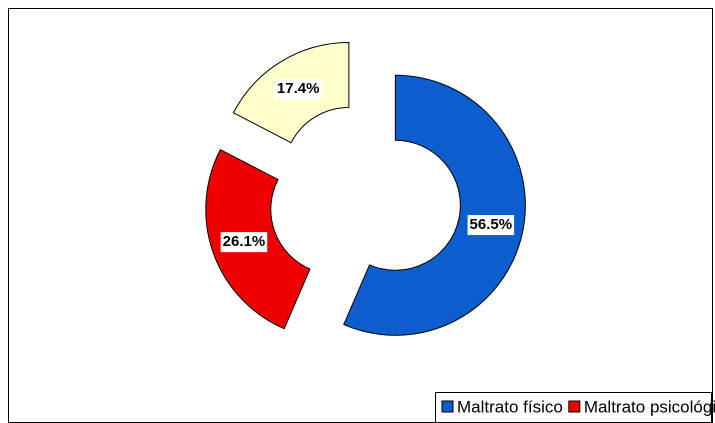 The height and width of the screenshot is (423, 715). I want to click on data-label: 17.4%, so click(298, 88).